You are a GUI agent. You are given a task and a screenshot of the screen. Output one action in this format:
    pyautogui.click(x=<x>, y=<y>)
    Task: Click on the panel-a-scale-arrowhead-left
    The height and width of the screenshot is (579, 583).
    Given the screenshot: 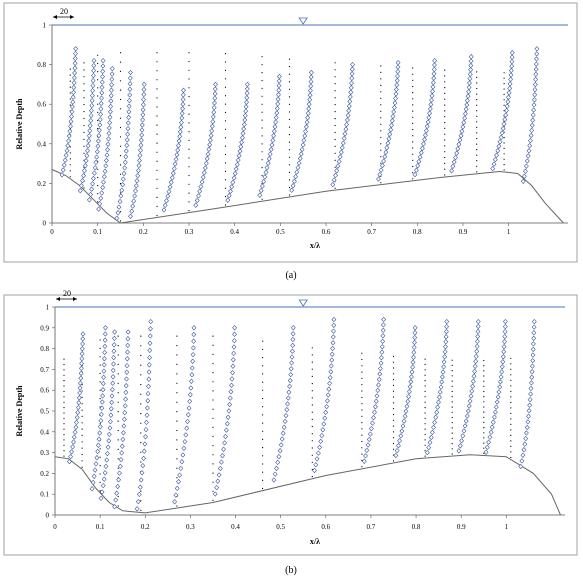 What is the action you would take?
    pyautogui.click(x=55, y=17)
    